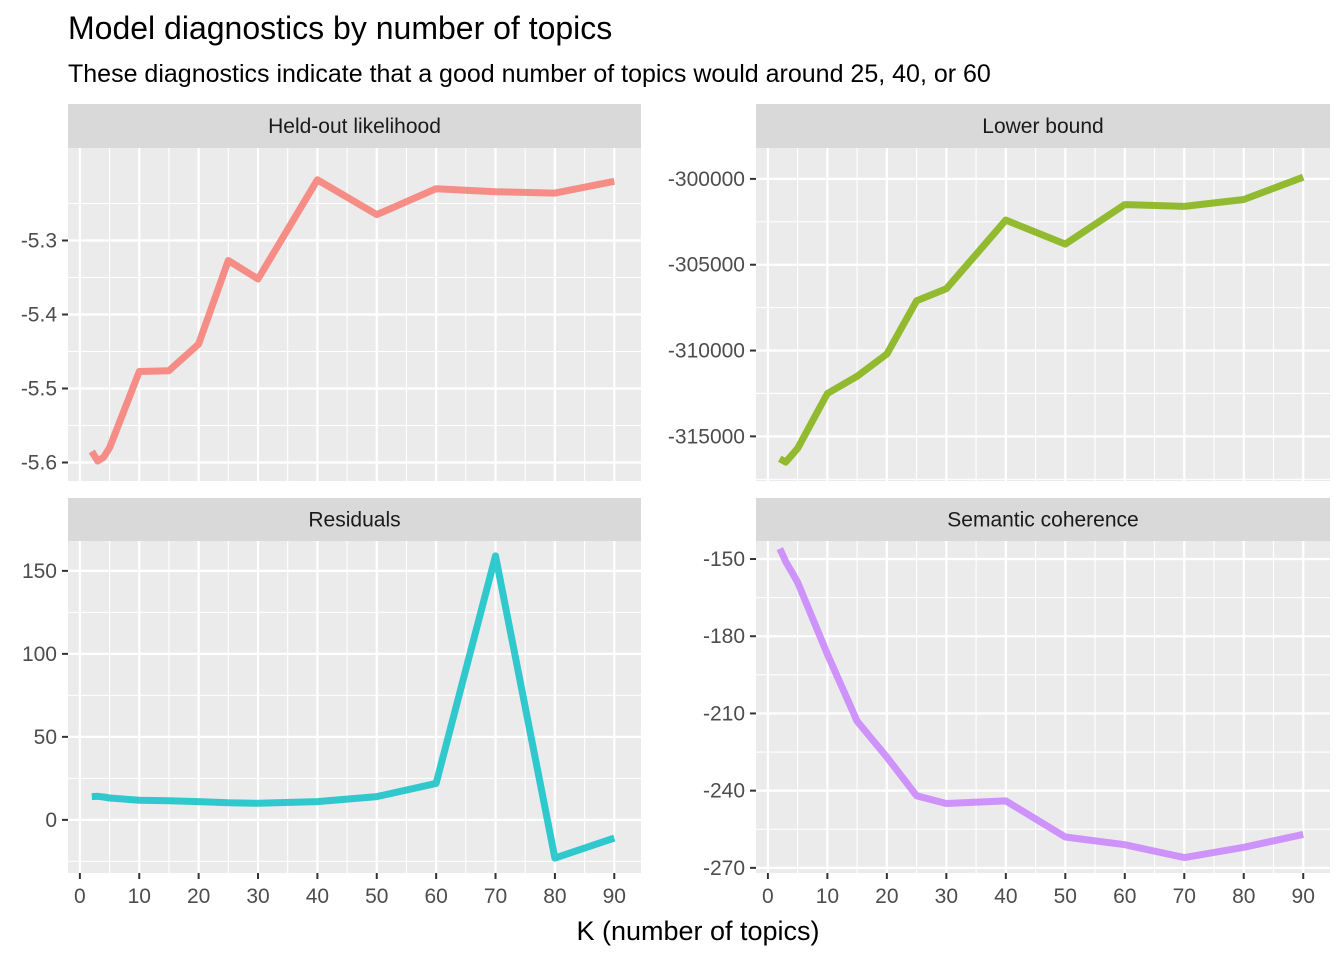 This screenshot has height=960, width=1344. I want to click on y-tick-label: -5.5, so click(39, 389).